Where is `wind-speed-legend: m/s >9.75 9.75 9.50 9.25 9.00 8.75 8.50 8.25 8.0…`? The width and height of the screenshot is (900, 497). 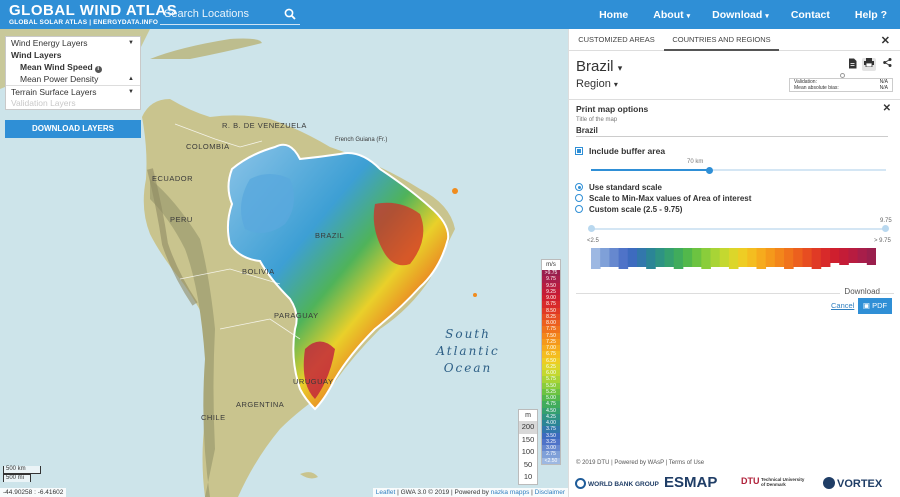
wind-speed-legend: m/s >9.75 9.75 9.50 9.25 9.00 8.75 8.50 8.25 8.0… is located at coordinates (551, 362).